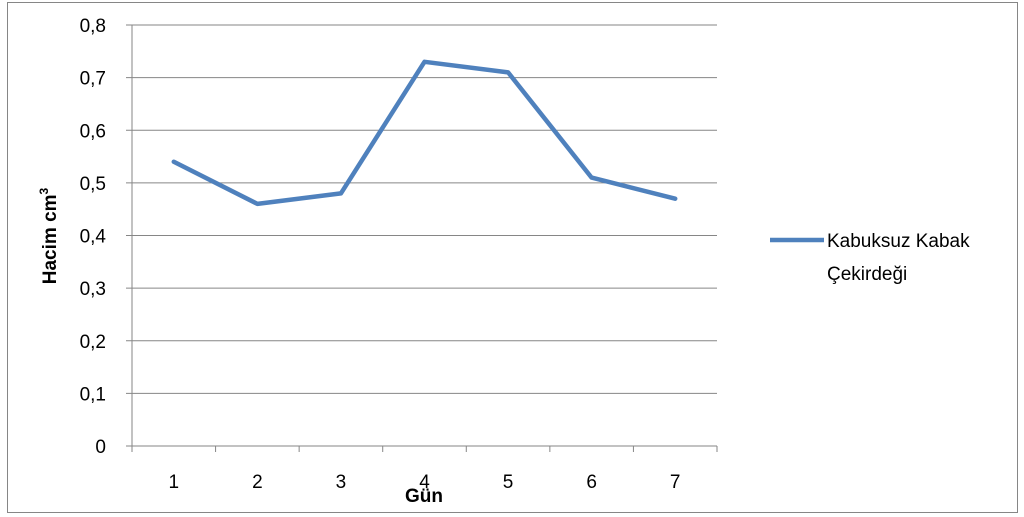  What do you see at coordinates (867, 274) in the screenshot?
I see `legend-label-line-2: Çekirdeği` at bounding box center [867, 274].